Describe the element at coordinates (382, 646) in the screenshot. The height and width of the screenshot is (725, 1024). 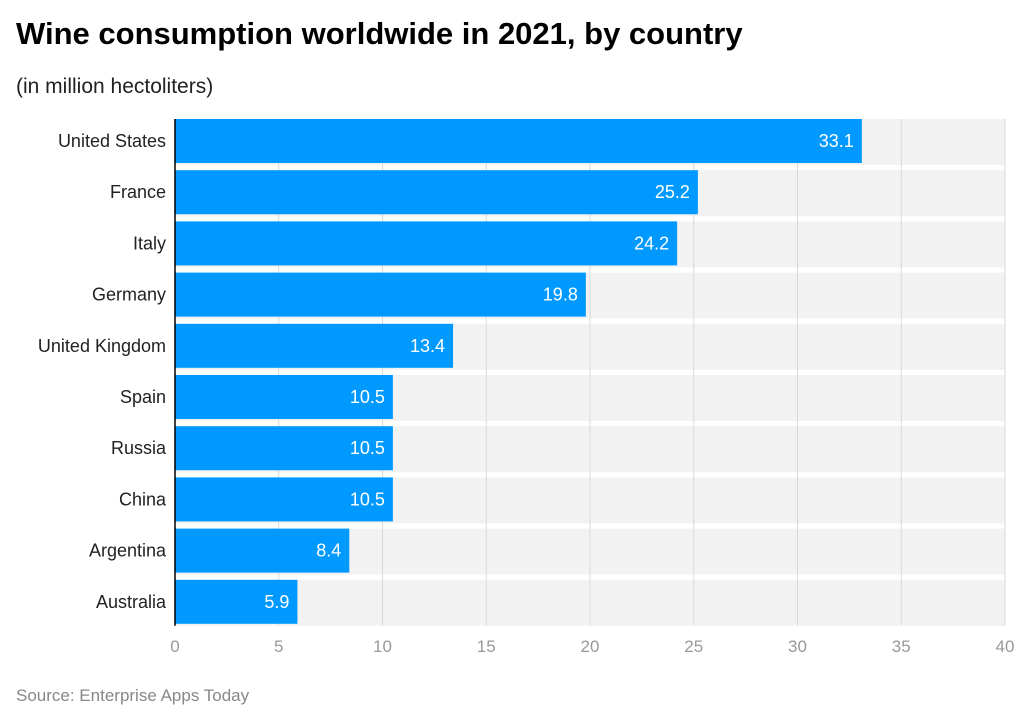
I see `x-tick-label: 10` at that location.